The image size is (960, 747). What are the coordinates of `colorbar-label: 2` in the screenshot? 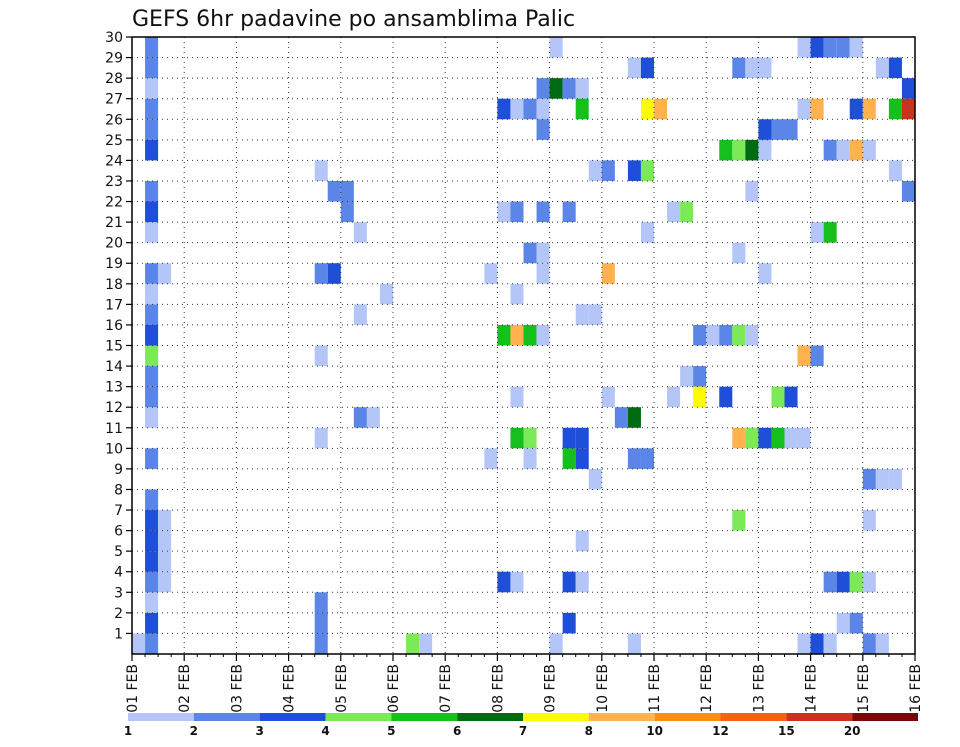 It's located at (194, 731).